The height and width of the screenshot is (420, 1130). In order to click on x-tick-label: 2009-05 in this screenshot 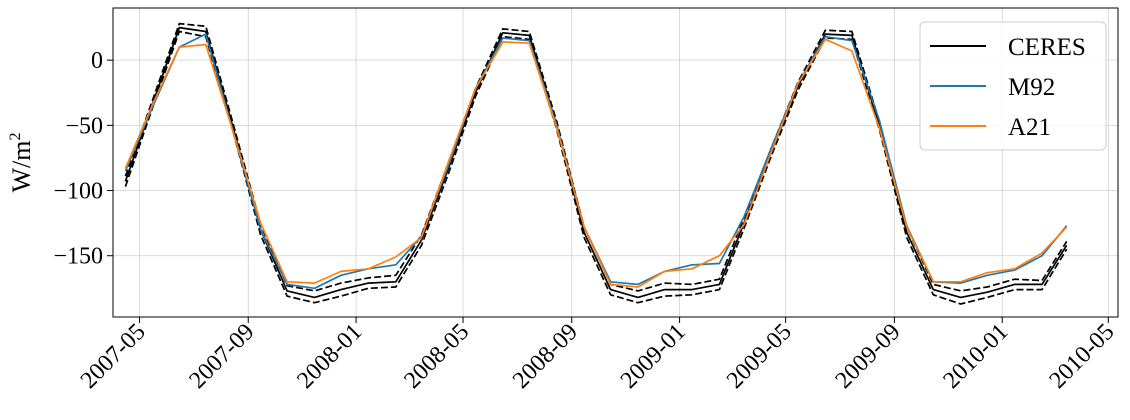, I will do `click(759, 356)`.